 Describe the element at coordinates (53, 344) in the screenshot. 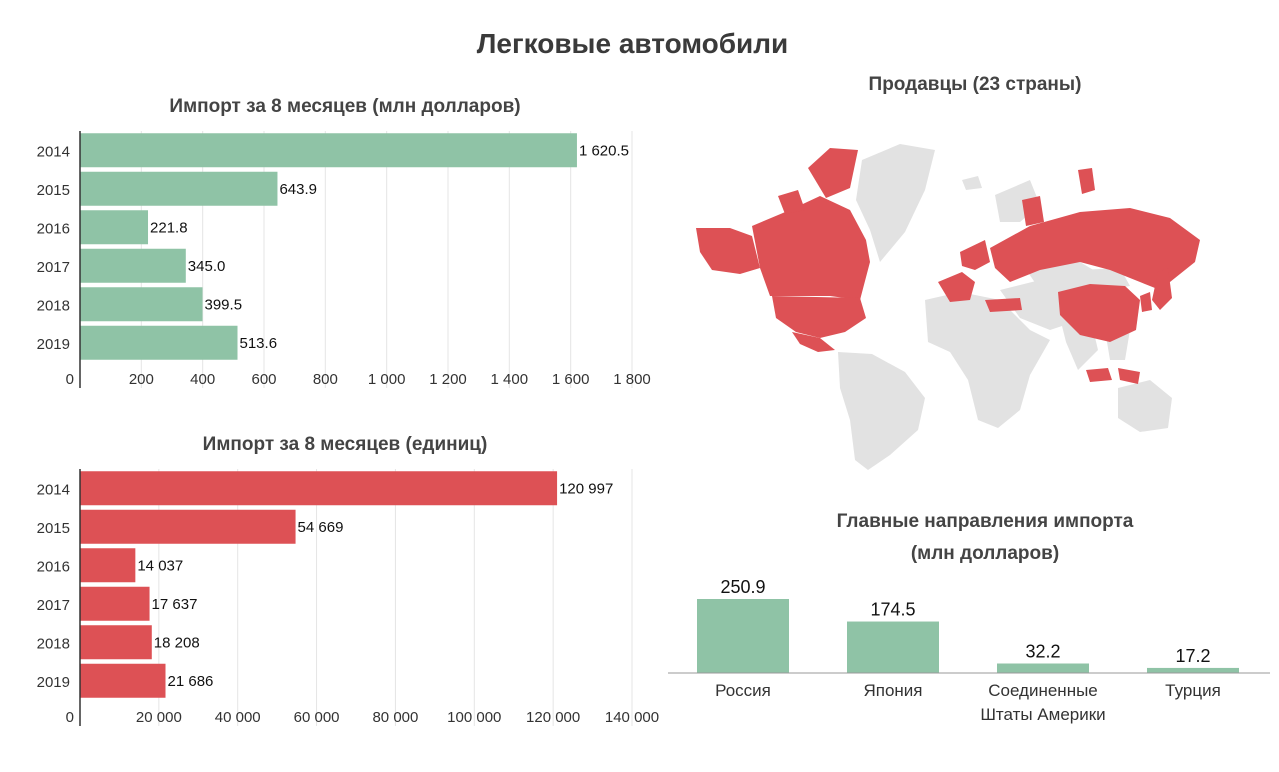

I see `usd-category-label: 2019` at that location.